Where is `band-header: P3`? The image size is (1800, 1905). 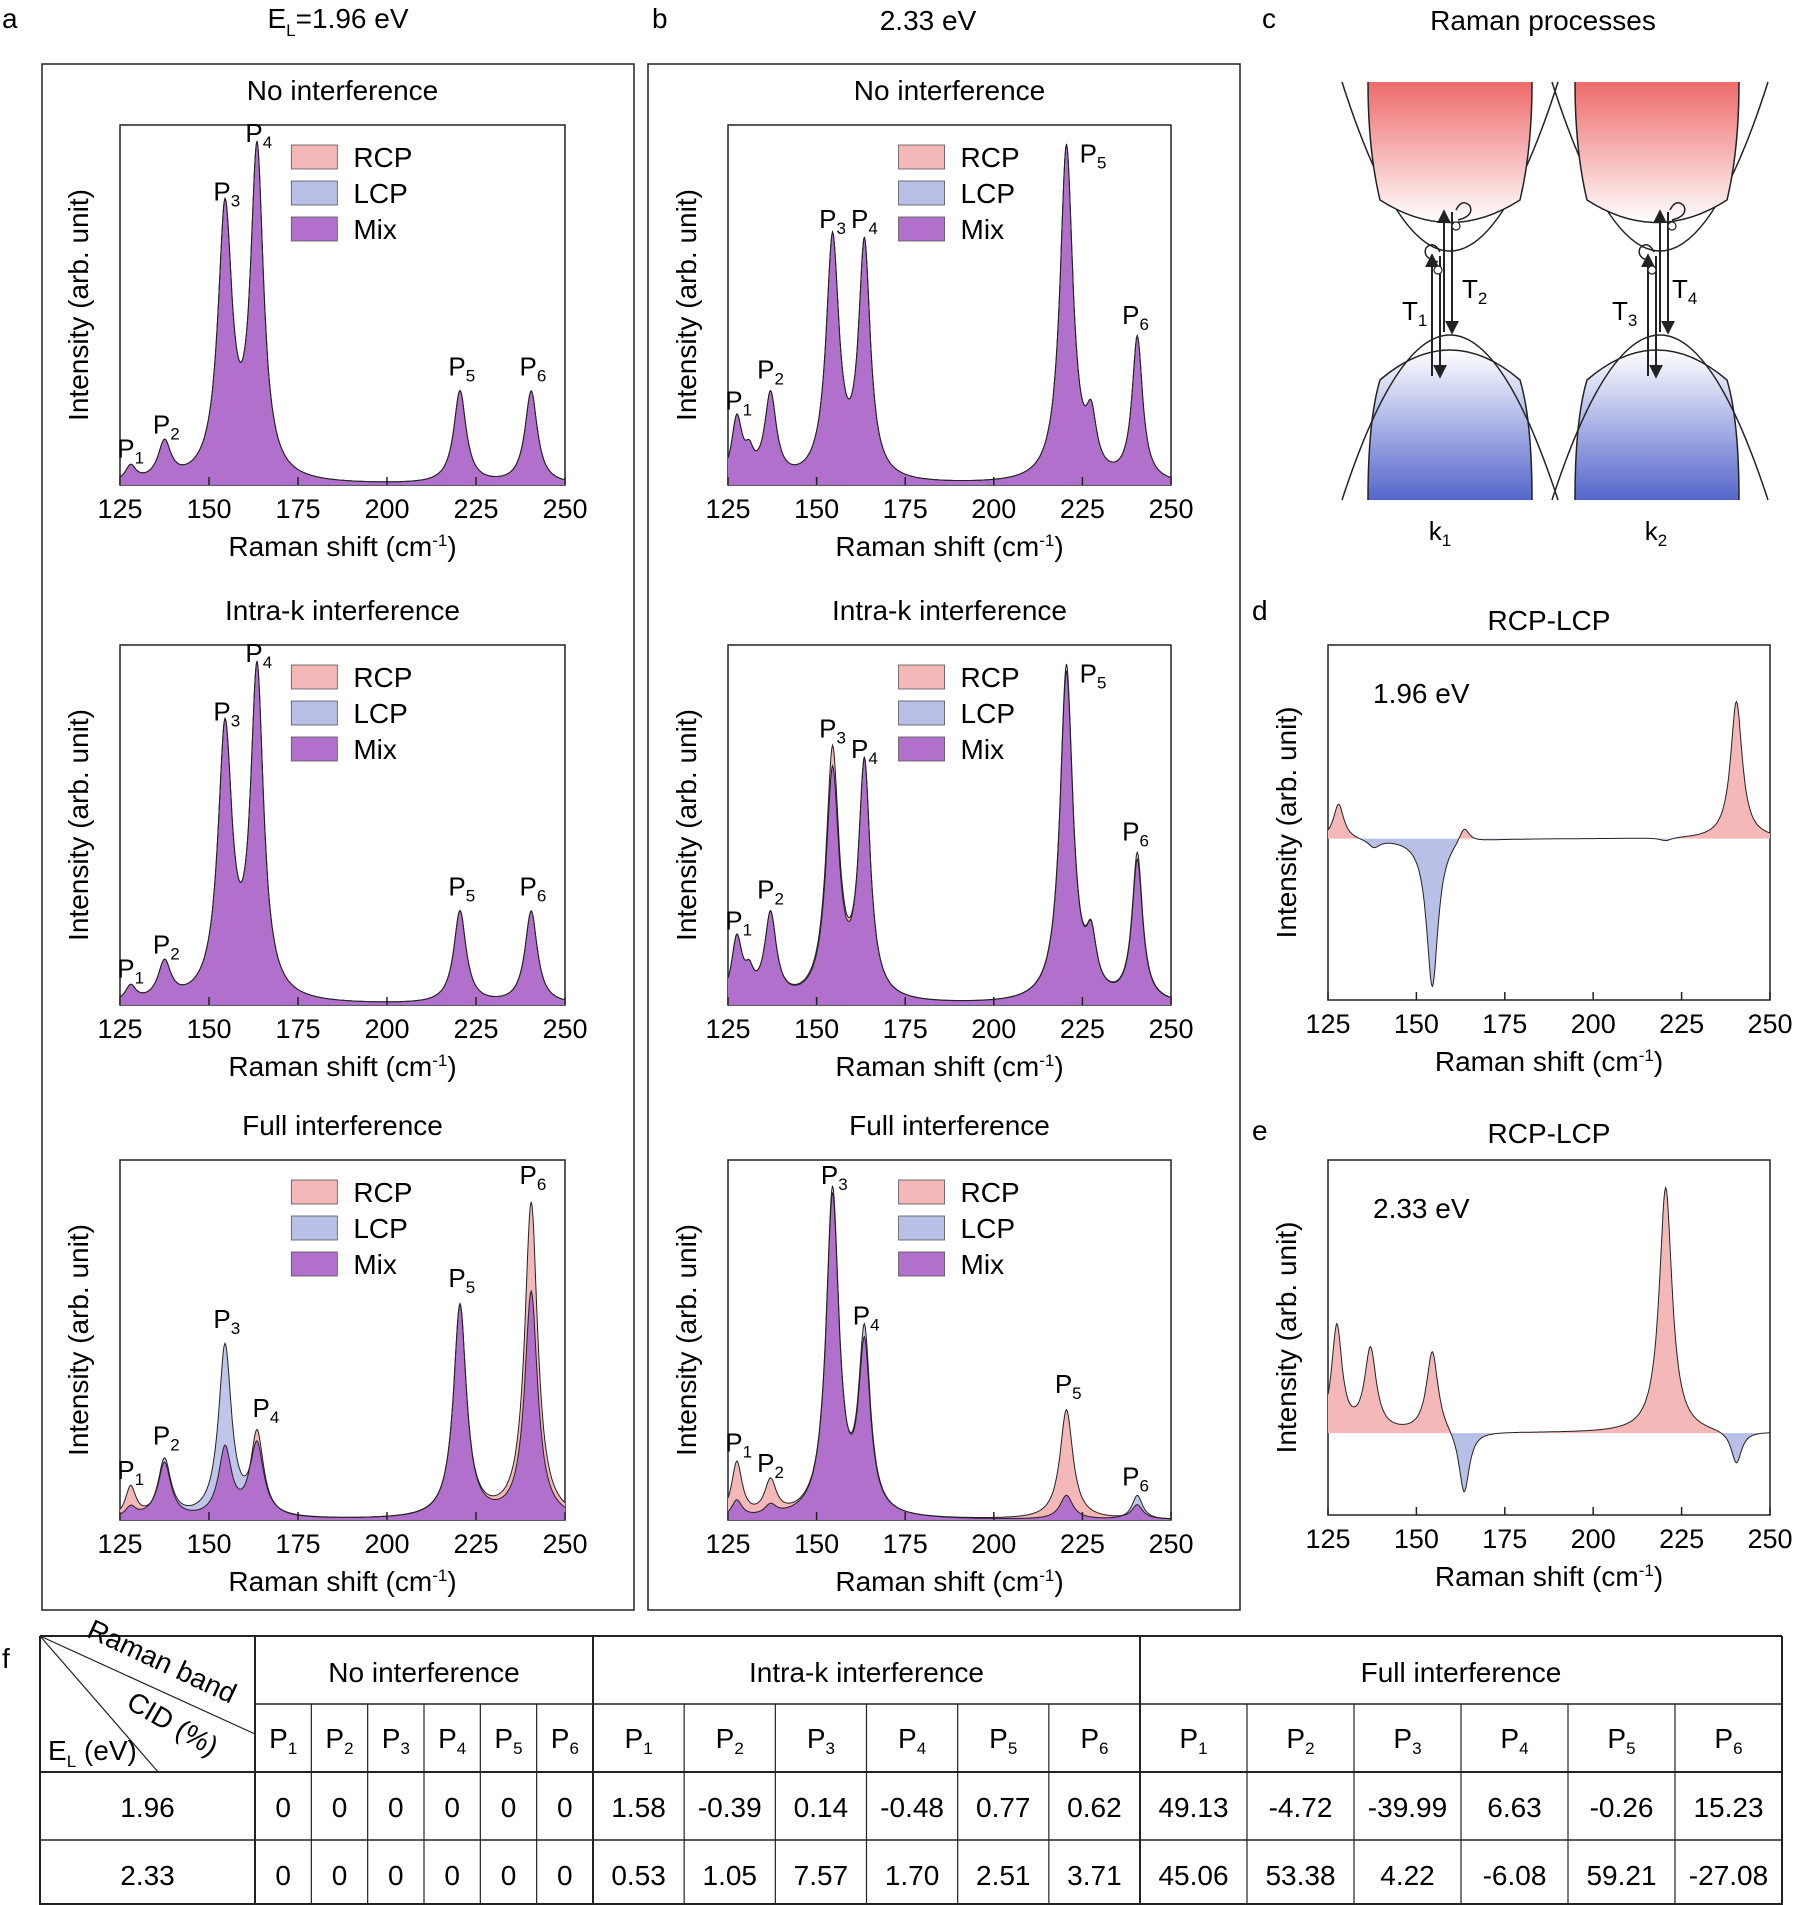
band-header: P3 is located at coordinates (821, 1740).